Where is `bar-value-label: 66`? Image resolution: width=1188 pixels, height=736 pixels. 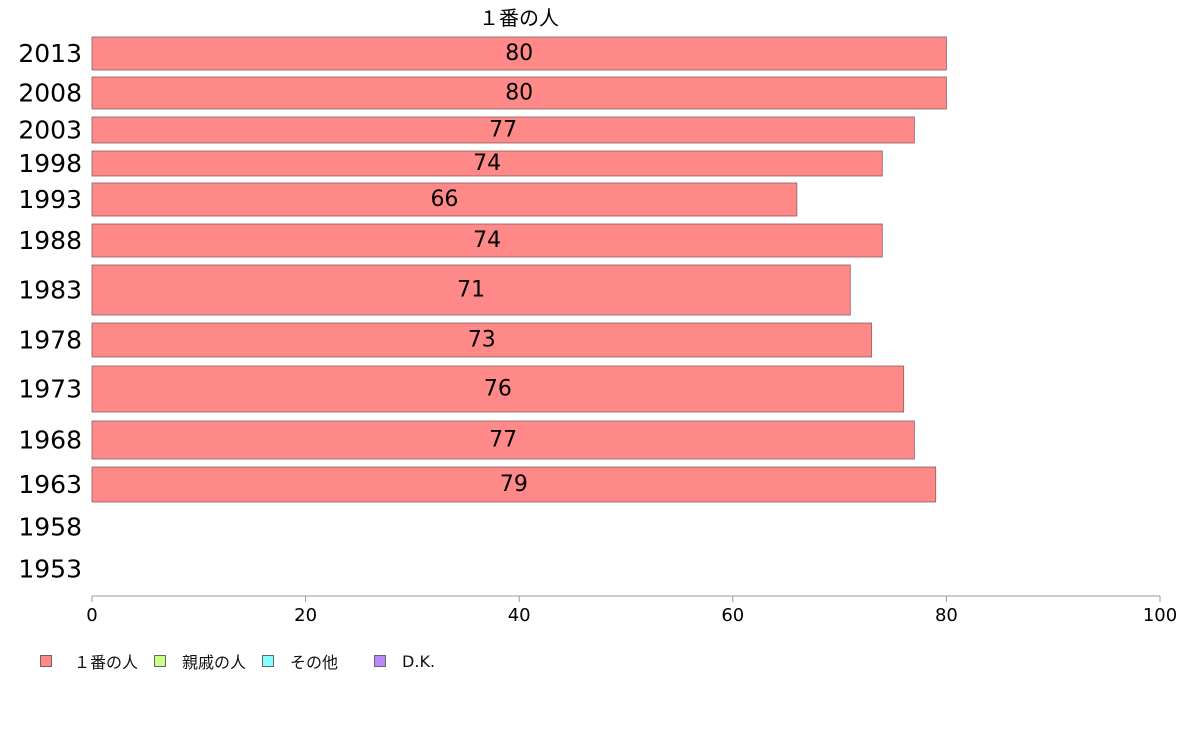
bar-value-label: 66 is located at coordinates (444, 199).